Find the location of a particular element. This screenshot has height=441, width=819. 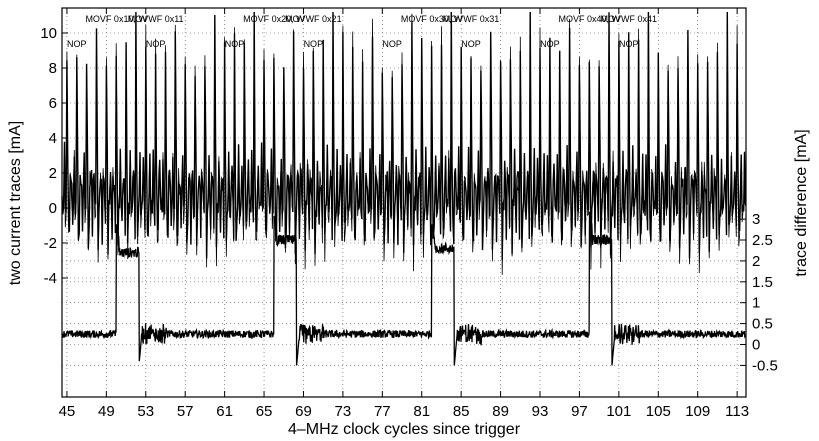

instruction-label: MOVF 0x30, W is located at coordinates (432, 19).